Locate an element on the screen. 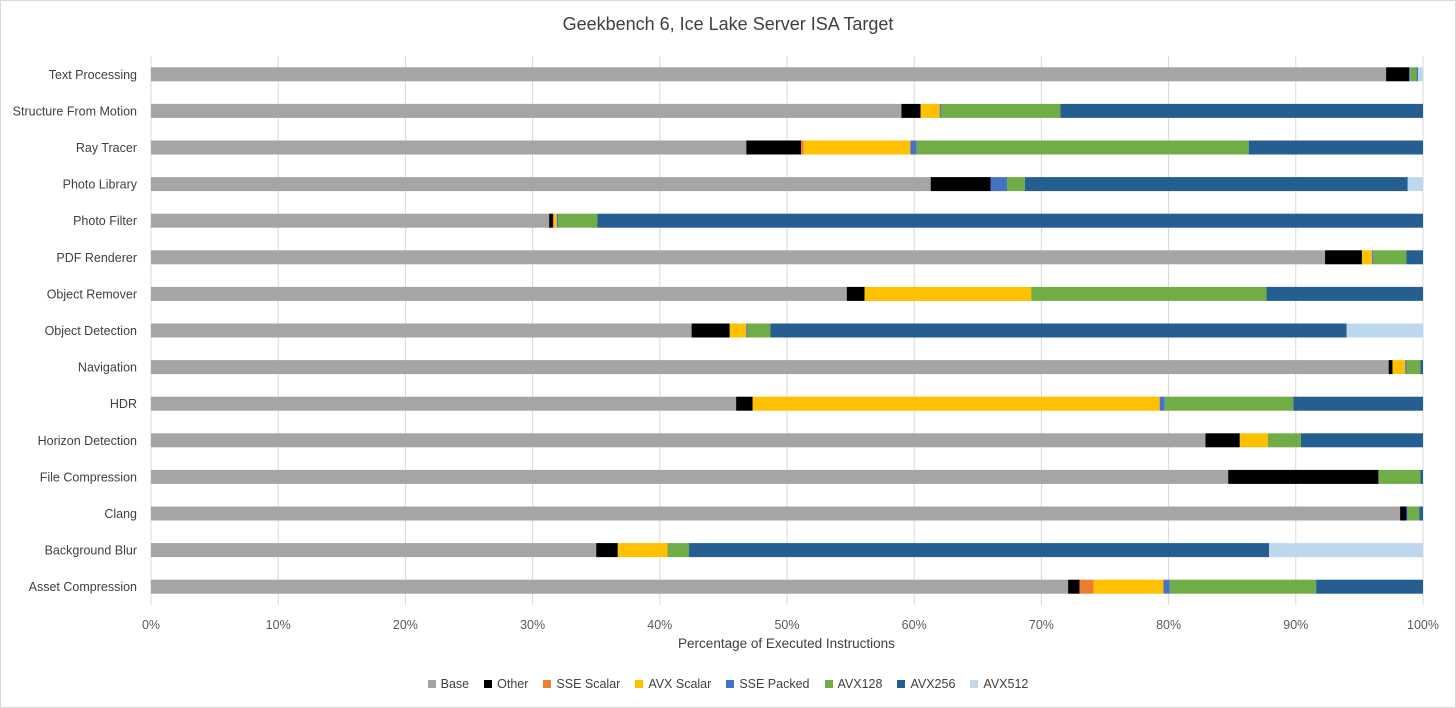 The height and width of the screenshot is (708, 1456). category-label: File Compression is located at coordinates (88, 477).